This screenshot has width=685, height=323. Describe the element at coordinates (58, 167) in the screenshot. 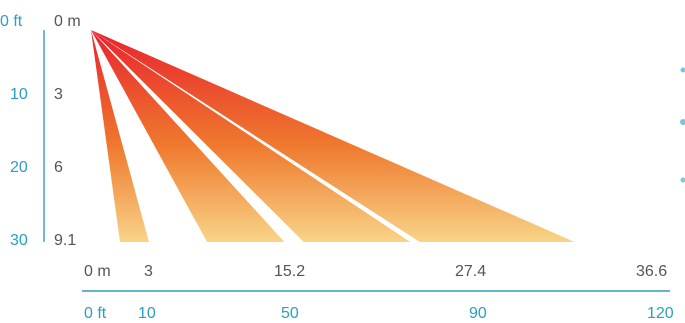

I see `v-meter-label-6: 6` at that location.